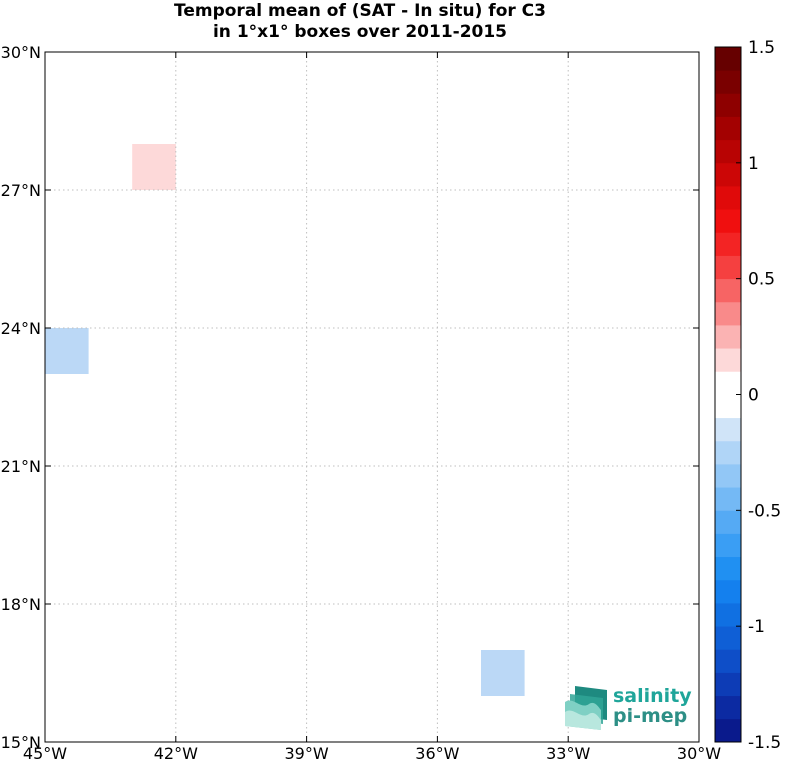 Image resolution: width=785 pixels, height=763 pixels. I want to click on y-tick-label: 18°N, so click(21, 604).